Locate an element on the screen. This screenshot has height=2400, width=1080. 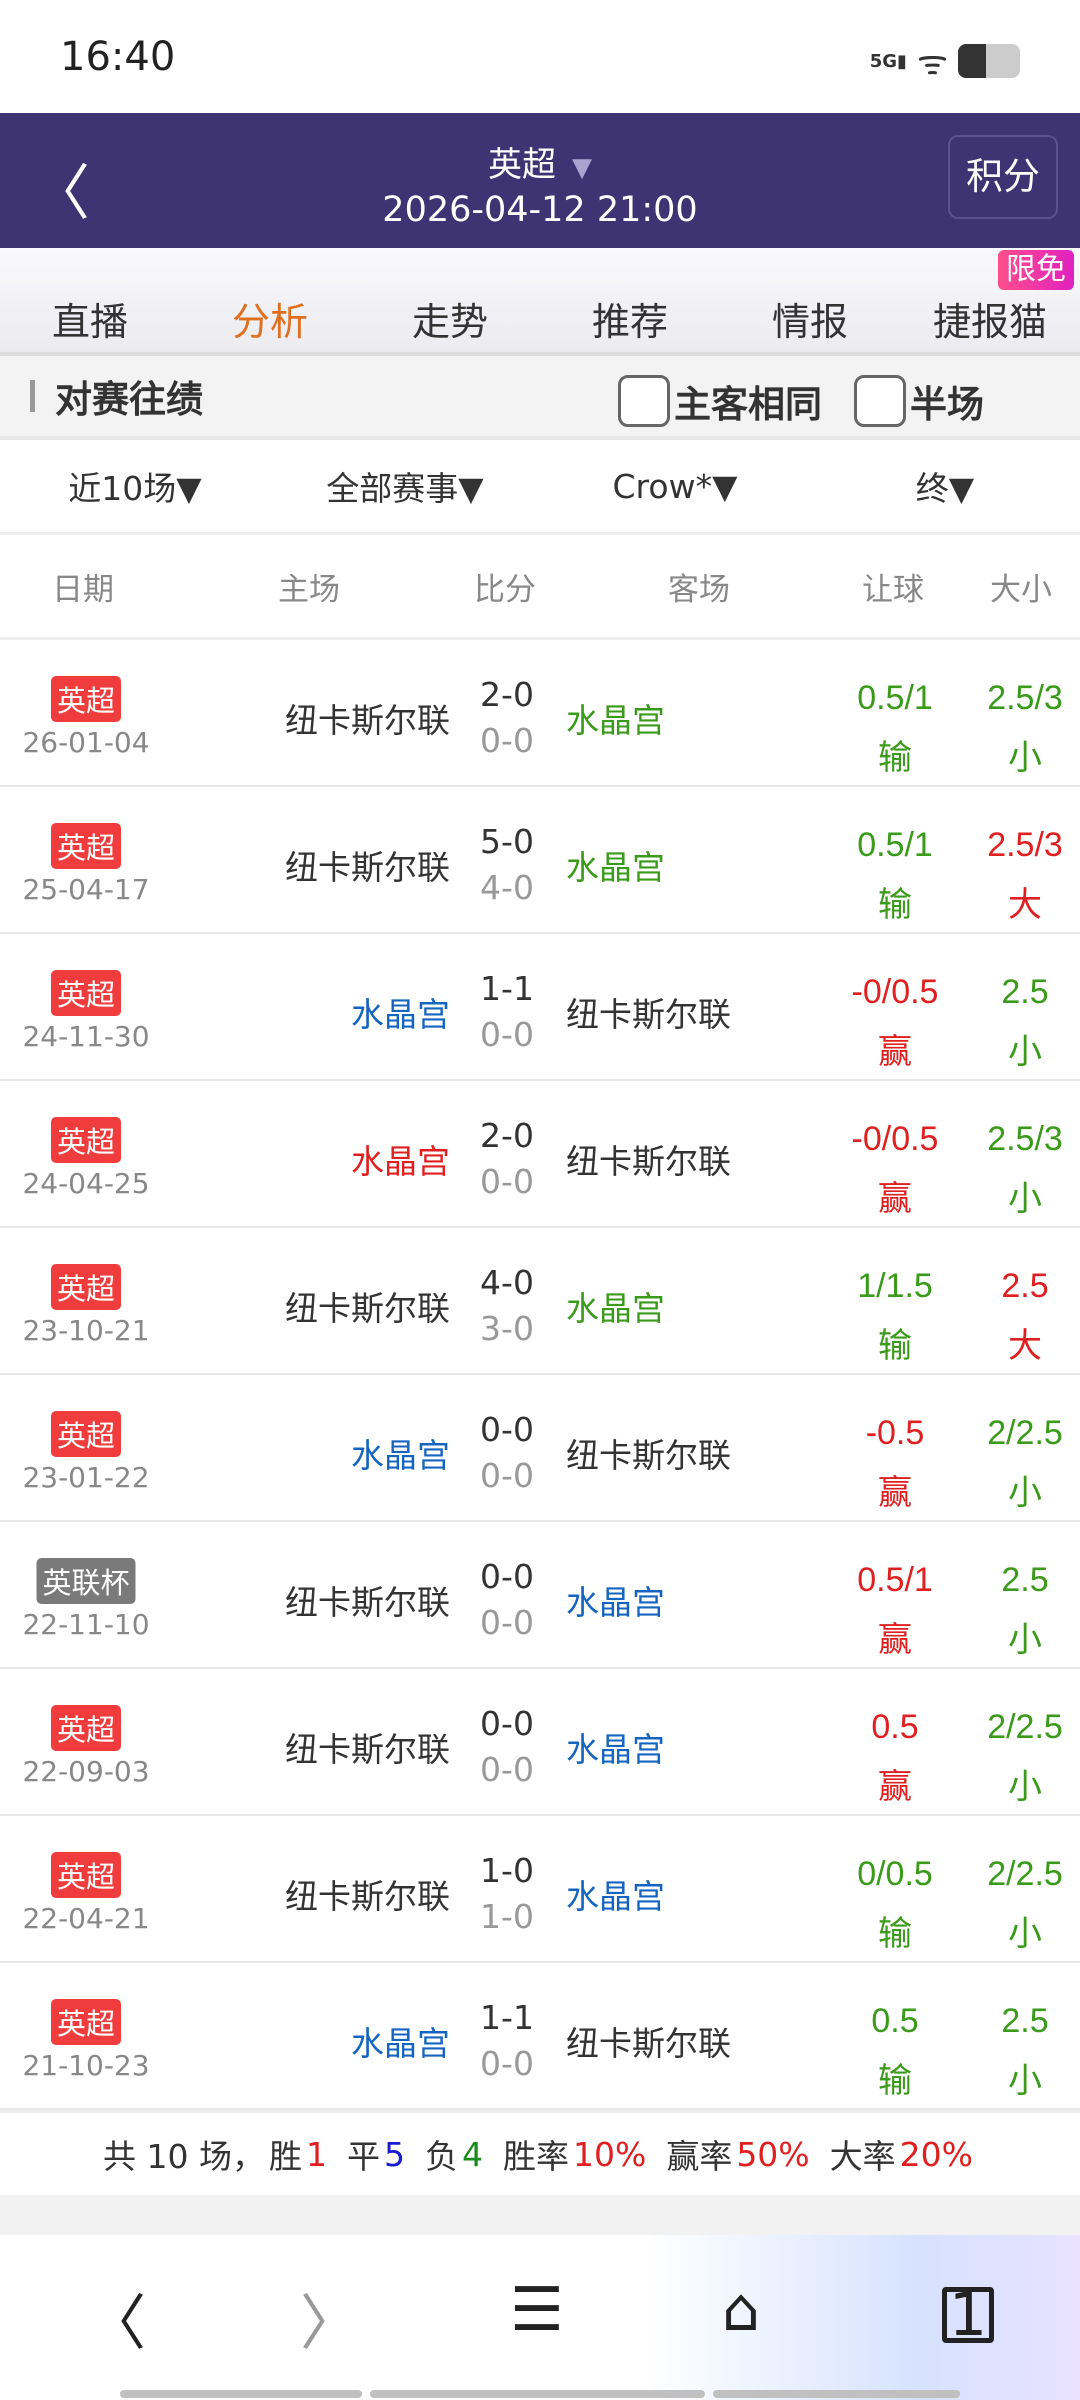
table-row: 英超 22-09-03 纽卡斯尔联 0-0 0-0 水晶宫 0.5 赢 2/2.5 小 is located at coordinates (540, 1742).